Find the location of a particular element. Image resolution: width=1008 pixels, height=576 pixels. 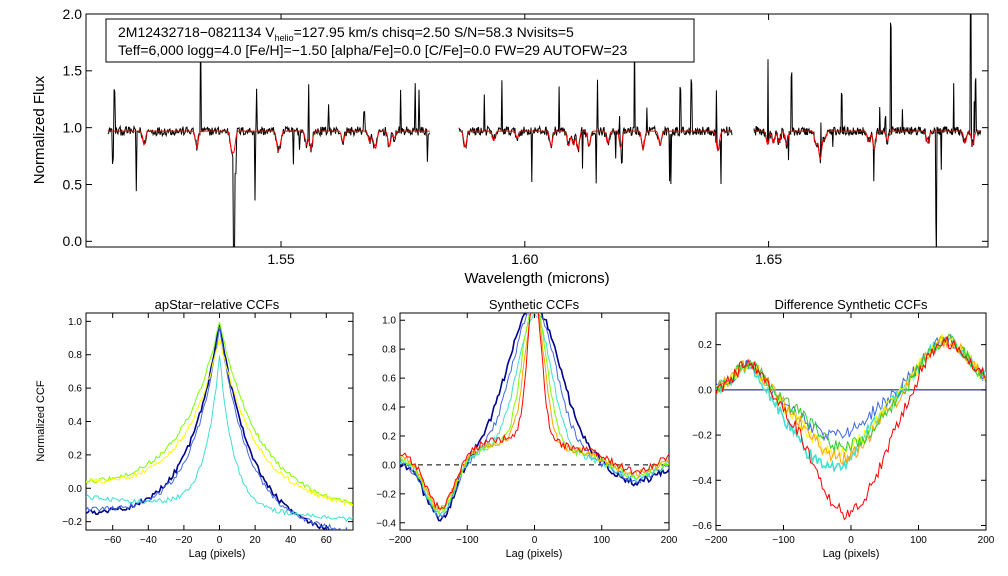

synthetic-ccf-xlabel: Lag (pixels) is located at coordinates (534, 554).